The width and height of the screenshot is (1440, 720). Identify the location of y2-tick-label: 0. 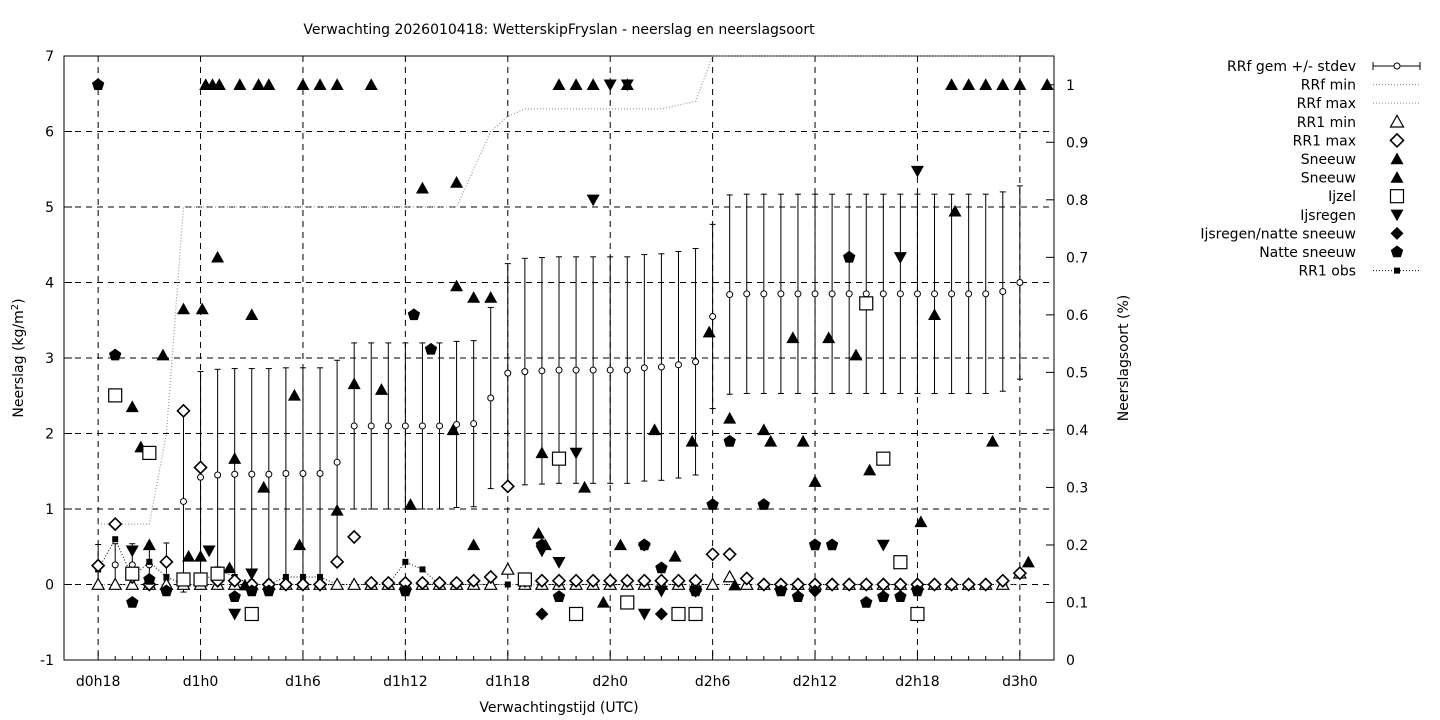
(1070, 661).